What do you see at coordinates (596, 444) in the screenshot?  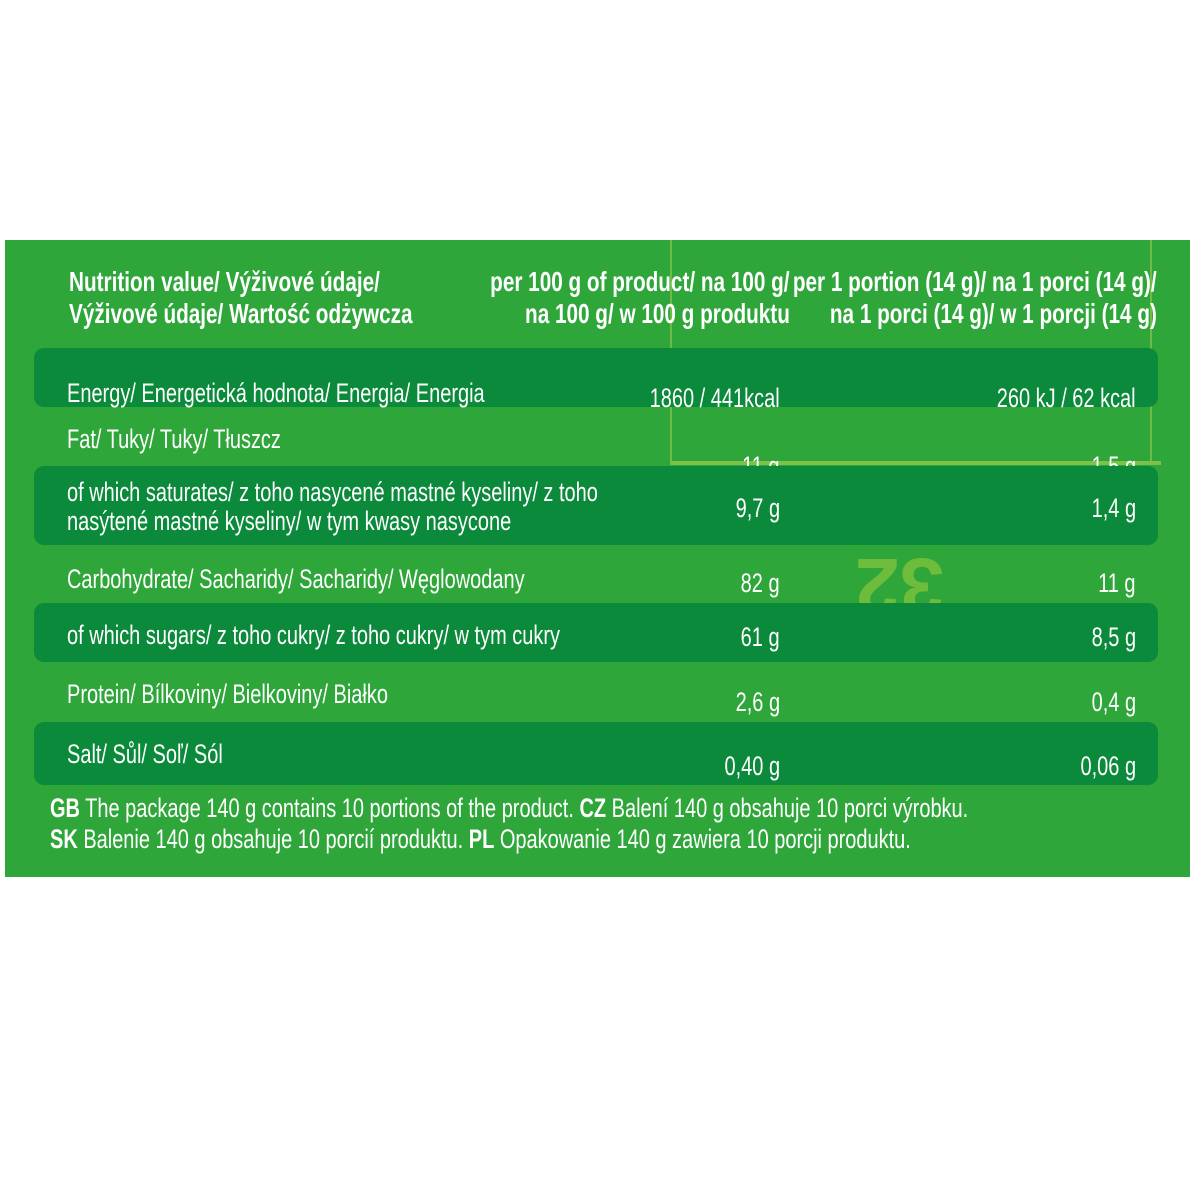 I see `table-row: Fat/ Tuky/ Tuky/ Tłuszcz11 g1,5 g` at bounding box center [596, 444].